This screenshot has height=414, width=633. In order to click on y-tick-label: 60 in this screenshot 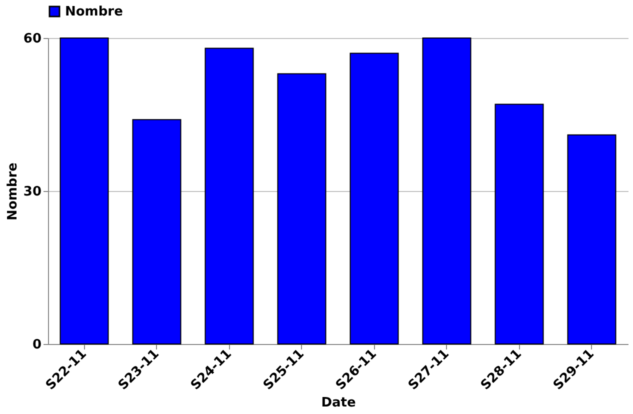, I will do `click(32, 39)`.